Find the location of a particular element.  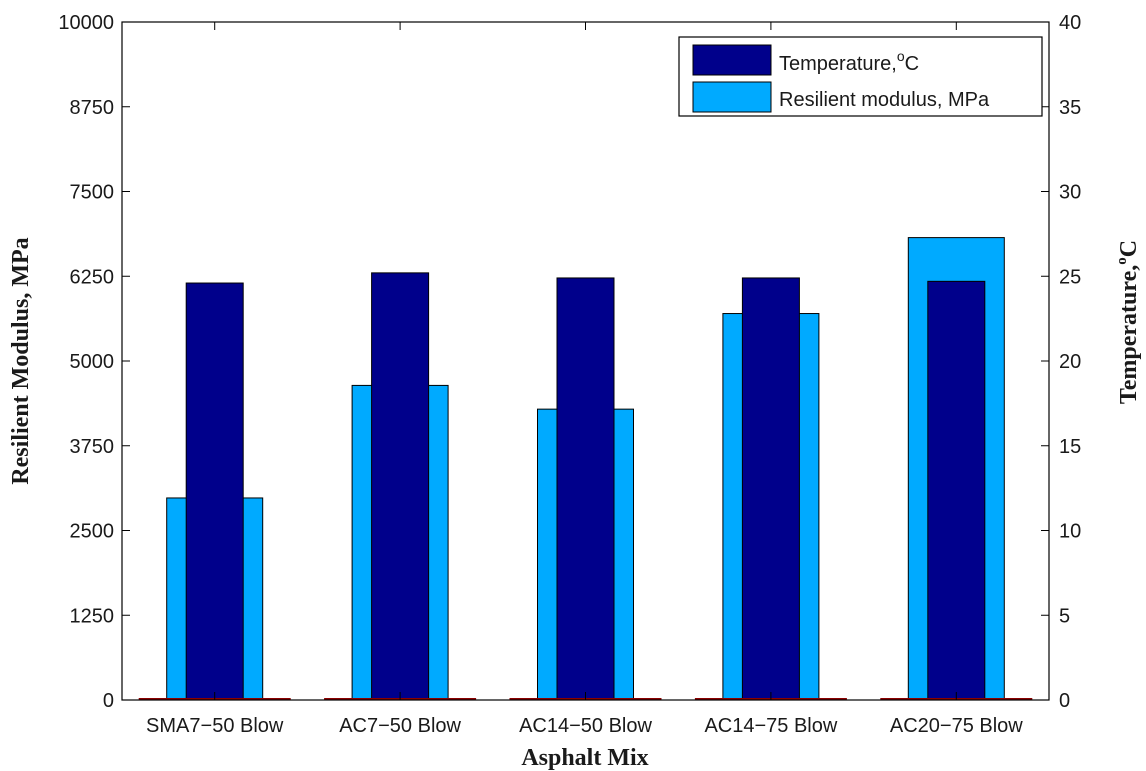

y-axis-right-title-unit: C is located at coordinates (1129, 248).